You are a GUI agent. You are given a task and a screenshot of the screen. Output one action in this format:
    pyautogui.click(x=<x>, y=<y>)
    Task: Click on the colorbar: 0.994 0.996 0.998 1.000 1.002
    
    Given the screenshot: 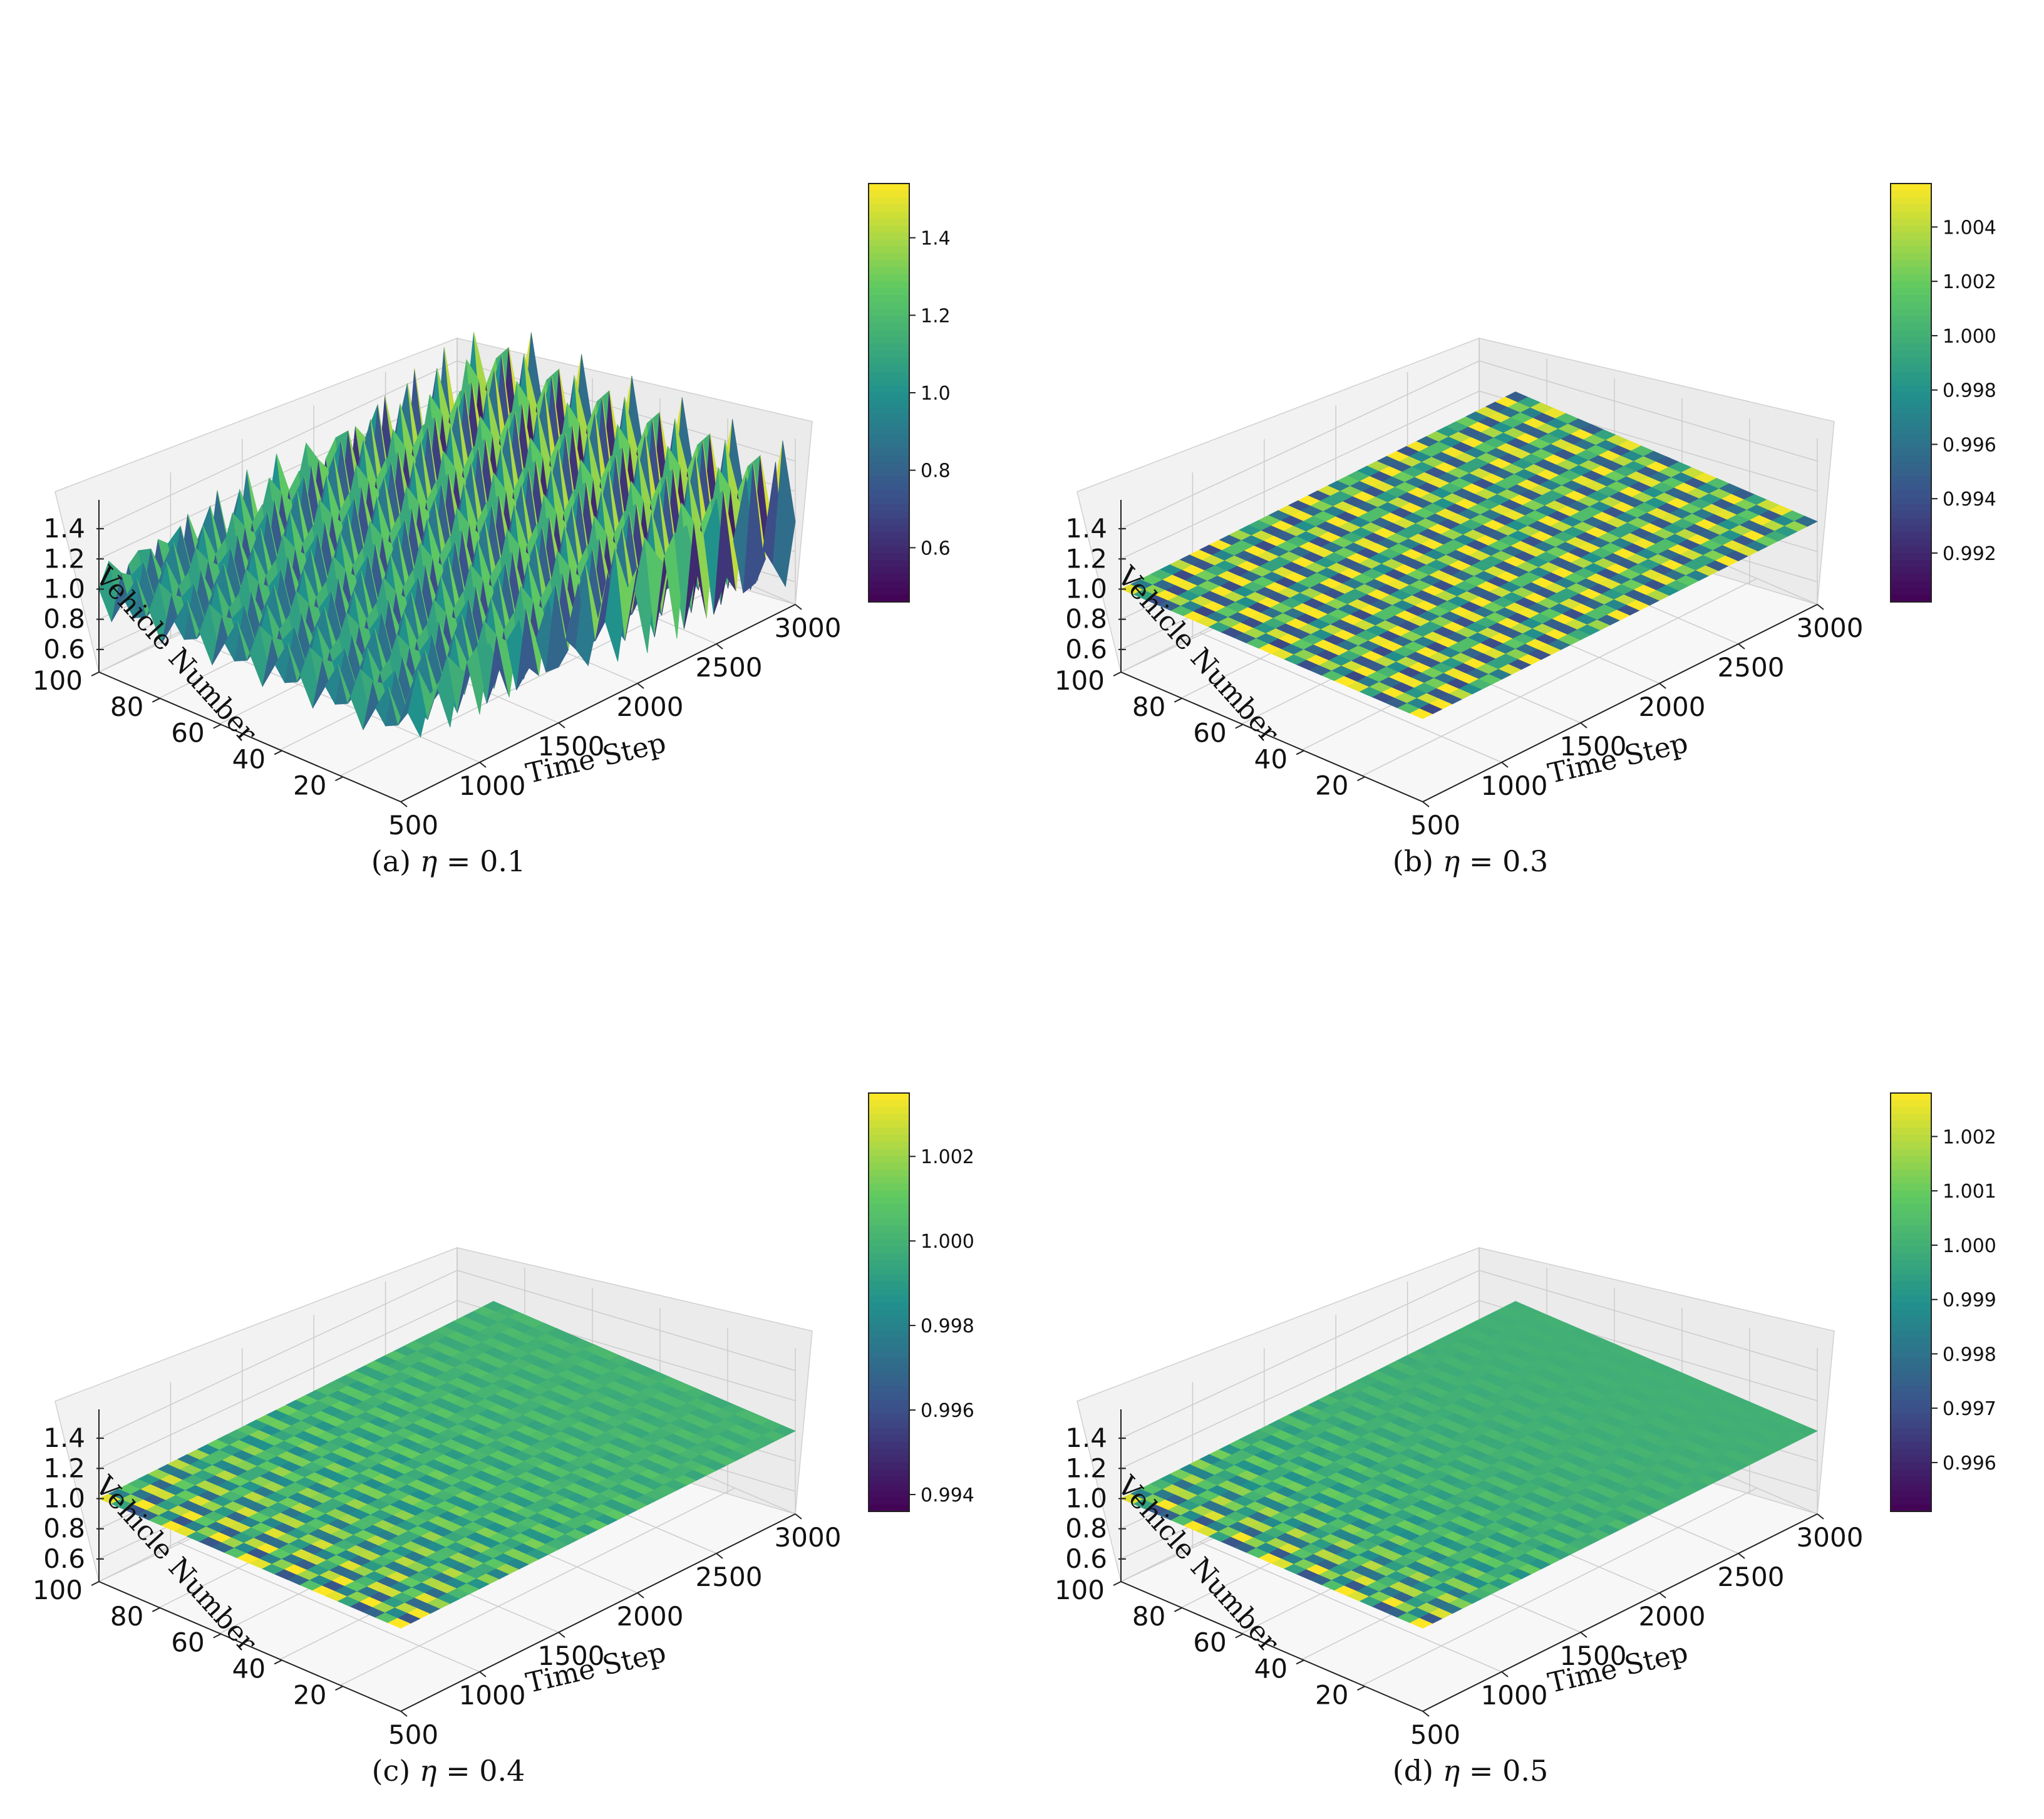 What is the action you would take?
    pyautogui.click(x=921, y=1302)
    